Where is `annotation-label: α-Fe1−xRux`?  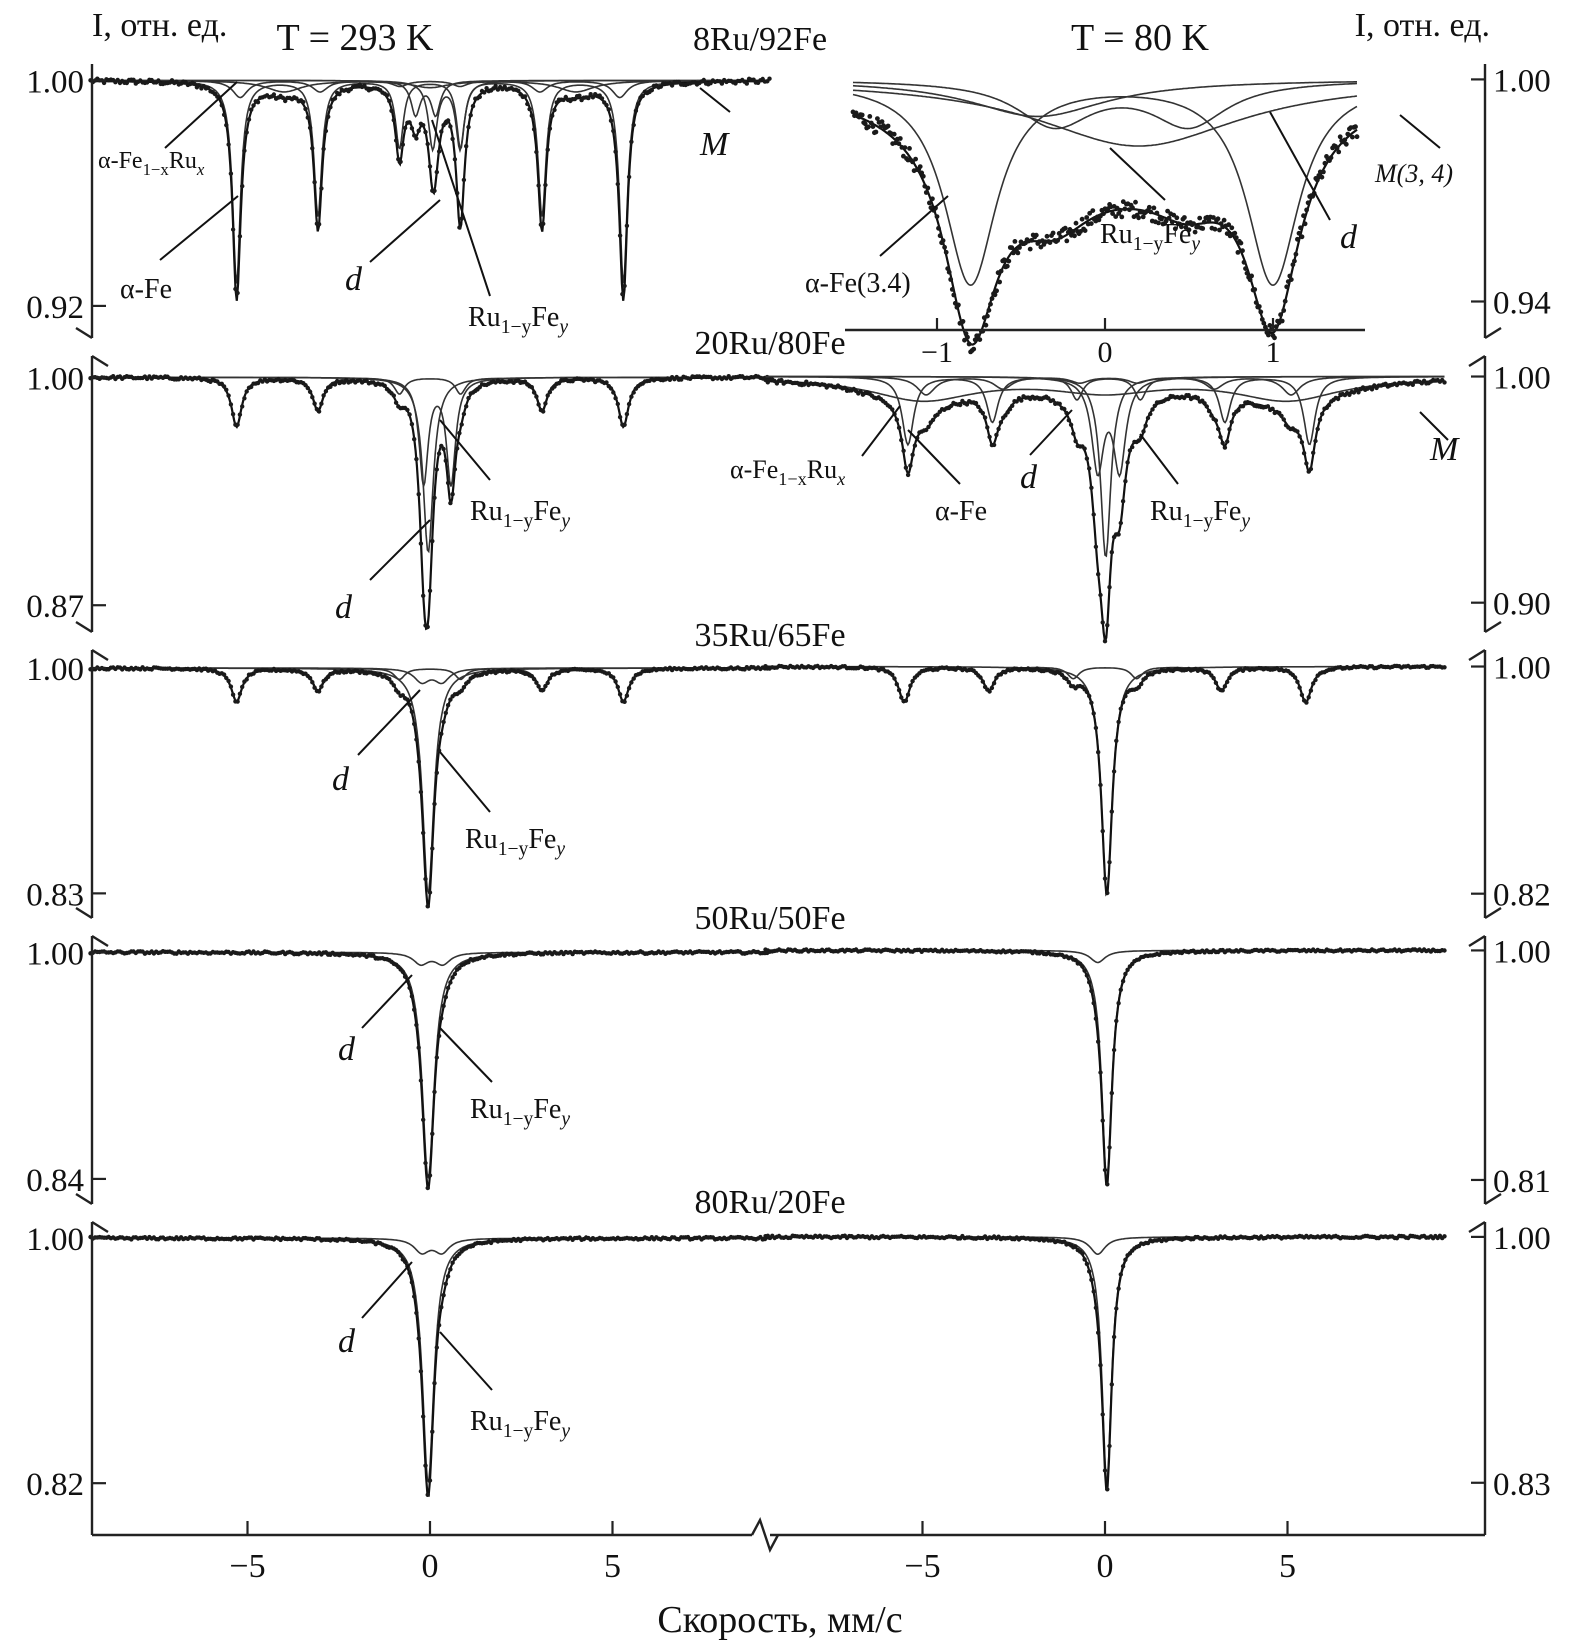 annotation-label: α-Fe1−xRux is located at coordinates (151, 163).